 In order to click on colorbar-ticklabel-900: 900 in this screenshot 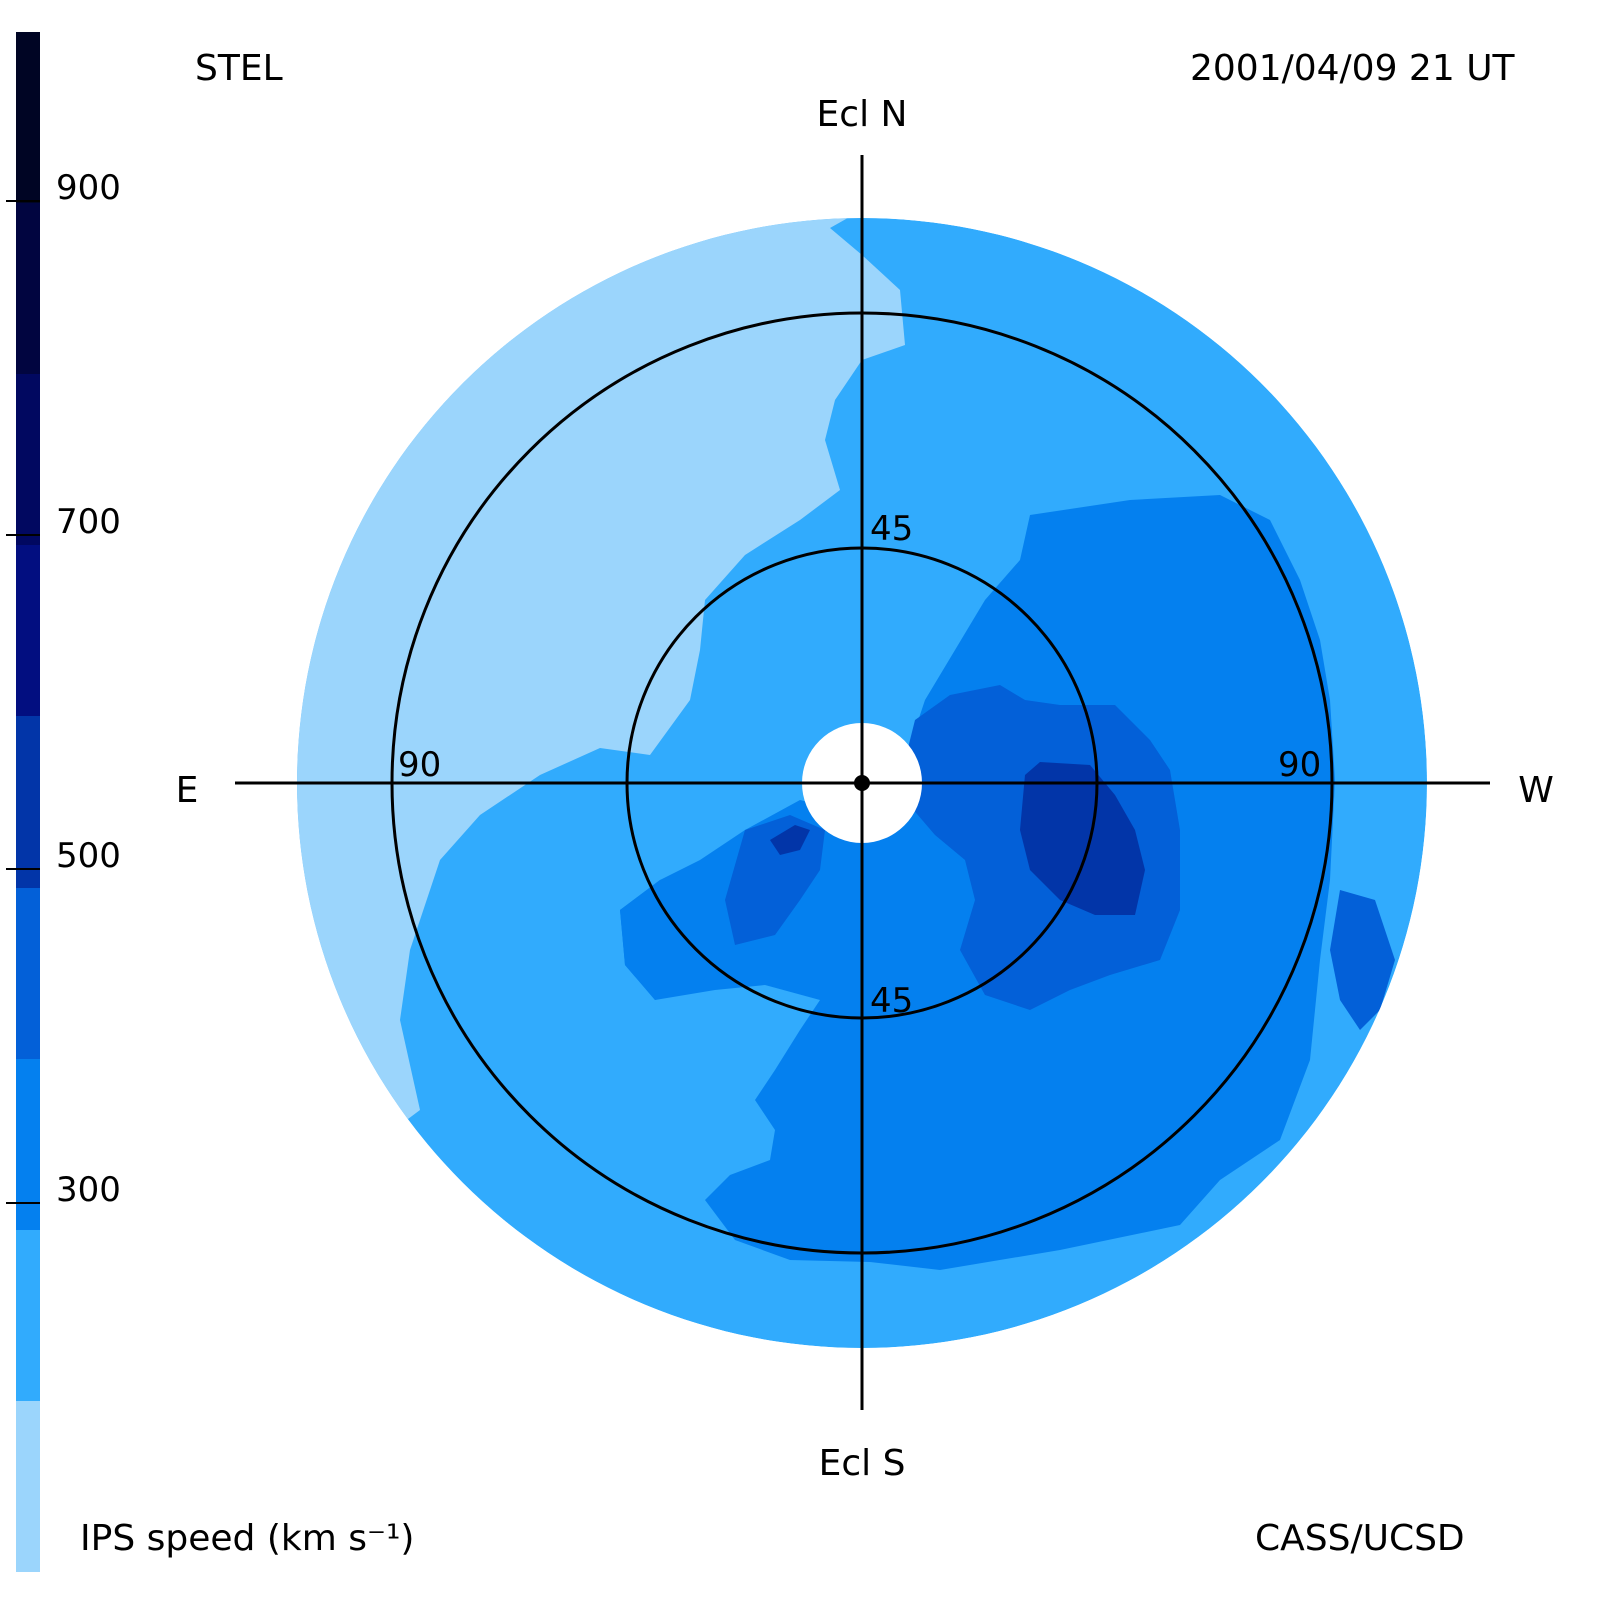, I will do `click(88, 188)`.